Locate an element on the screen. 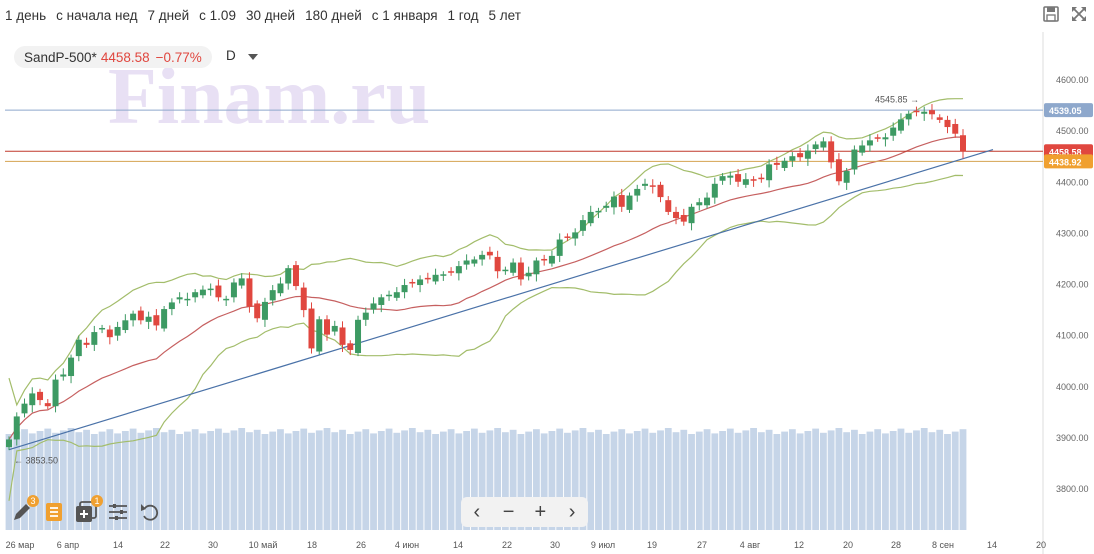 The height and width of the screenshot is (554, 1094). period-link: 5 лет is located at coordinates (504, 15).